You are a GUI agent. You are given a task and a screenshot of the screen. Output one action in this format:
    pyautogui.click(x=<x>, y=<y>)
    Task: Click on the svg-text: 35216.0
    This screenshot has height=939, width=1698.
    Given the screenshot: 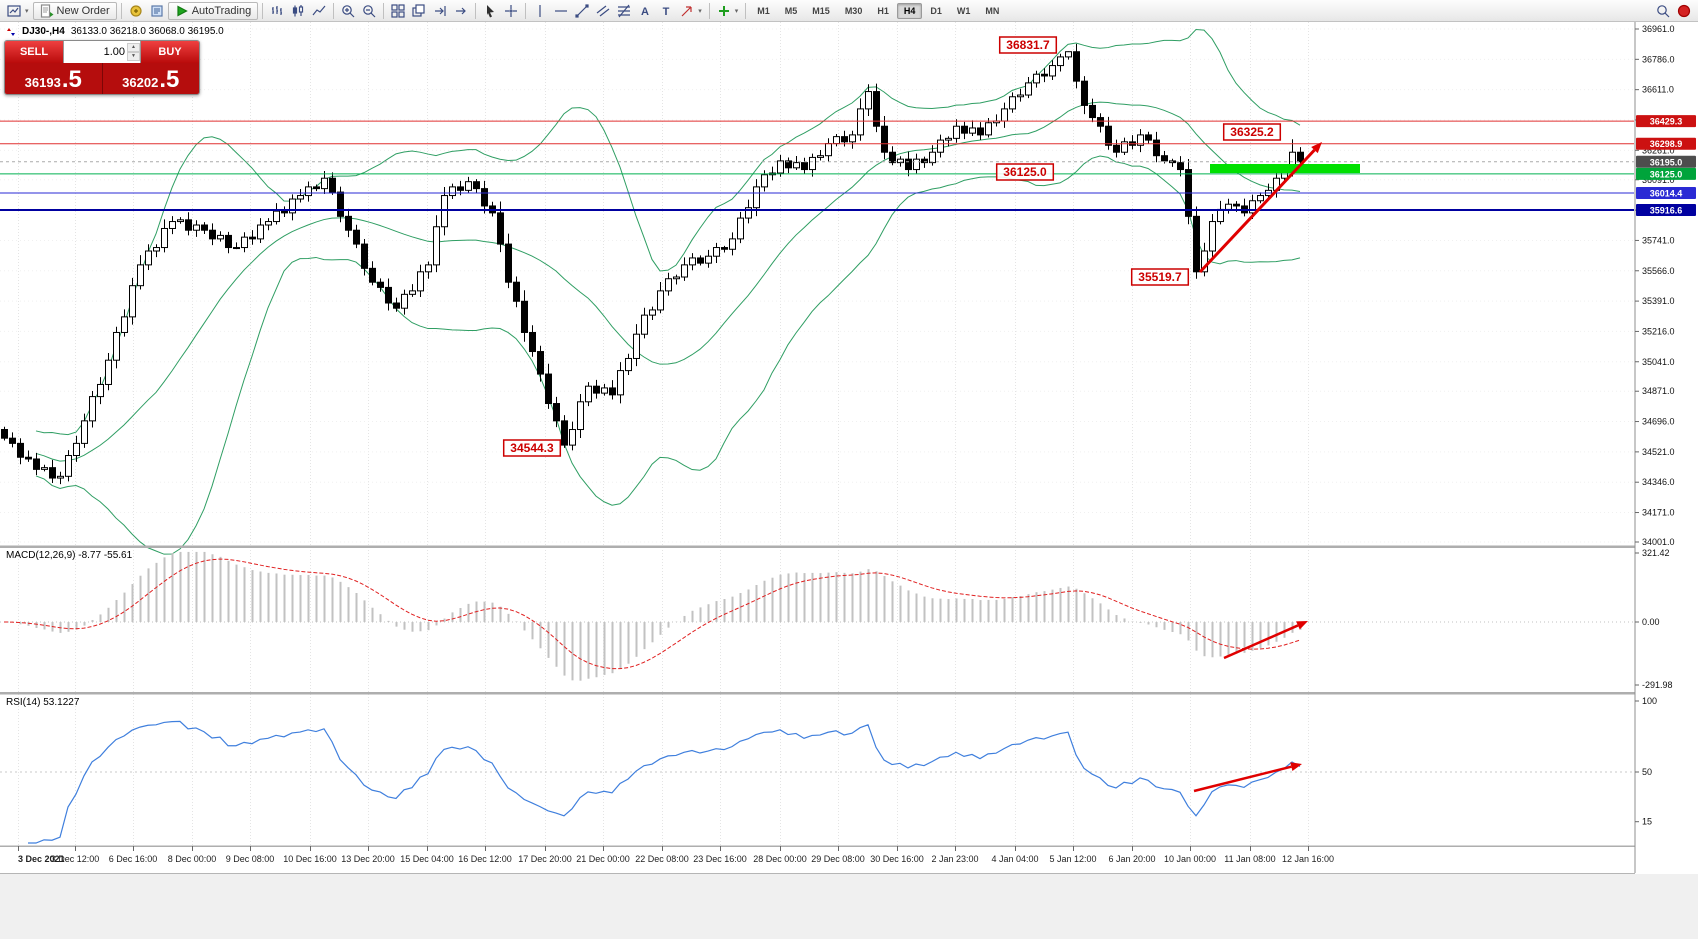 What is the action you would take?
    pyautogui.click(x=1658, y=331)
    